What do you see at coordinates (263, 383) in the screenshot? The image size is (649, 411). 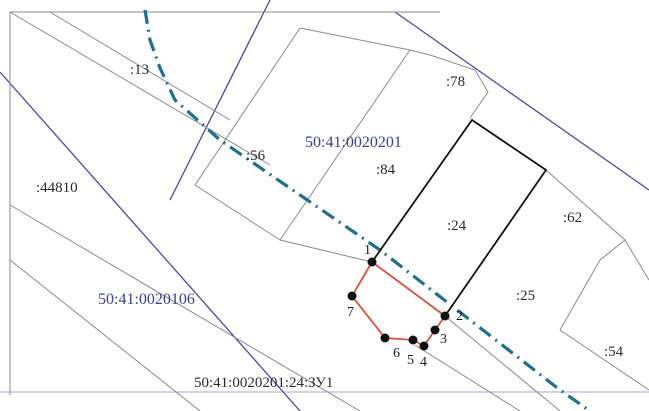 I see `new-parcel-id-label: 50:41:0020201:24:ЗУ1` at bounding box center [263, 383].